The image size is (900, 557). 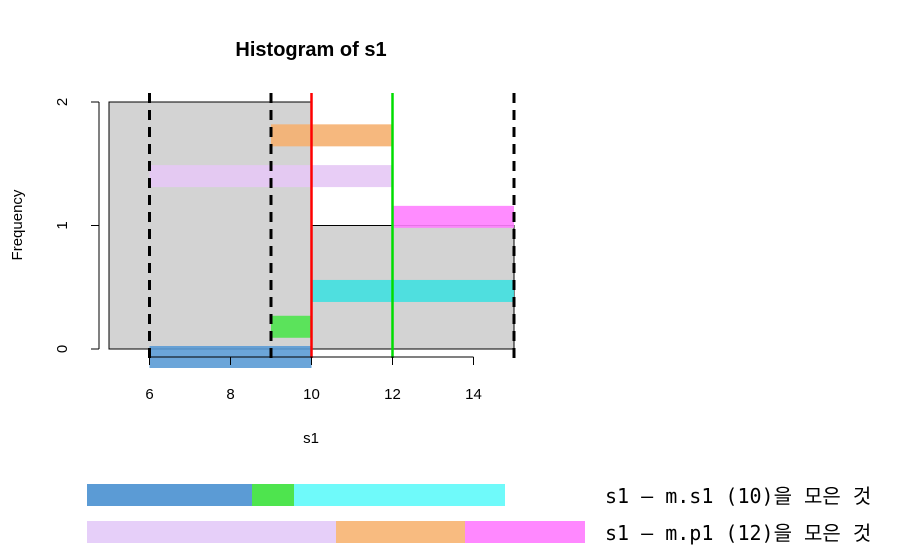 What do you see at coordinates (311, 394) in the screenshot?
I see `x-tick-label-2: 10` at bounding box center [311, 394].